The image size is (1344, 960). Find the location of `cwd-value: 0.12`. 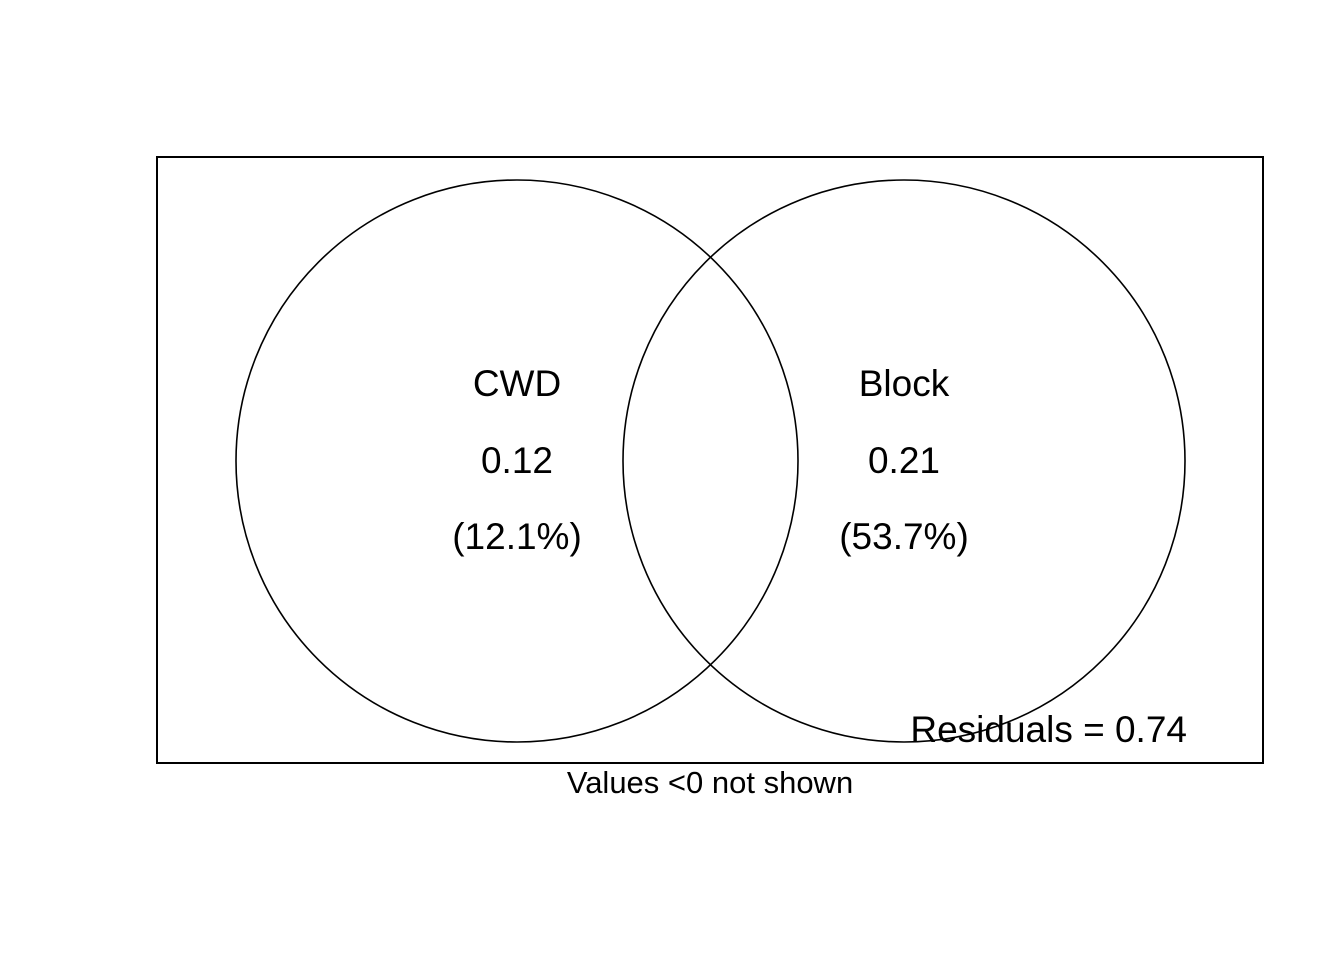

cwd-value: 0.12 is located at coordinates (517, 460).